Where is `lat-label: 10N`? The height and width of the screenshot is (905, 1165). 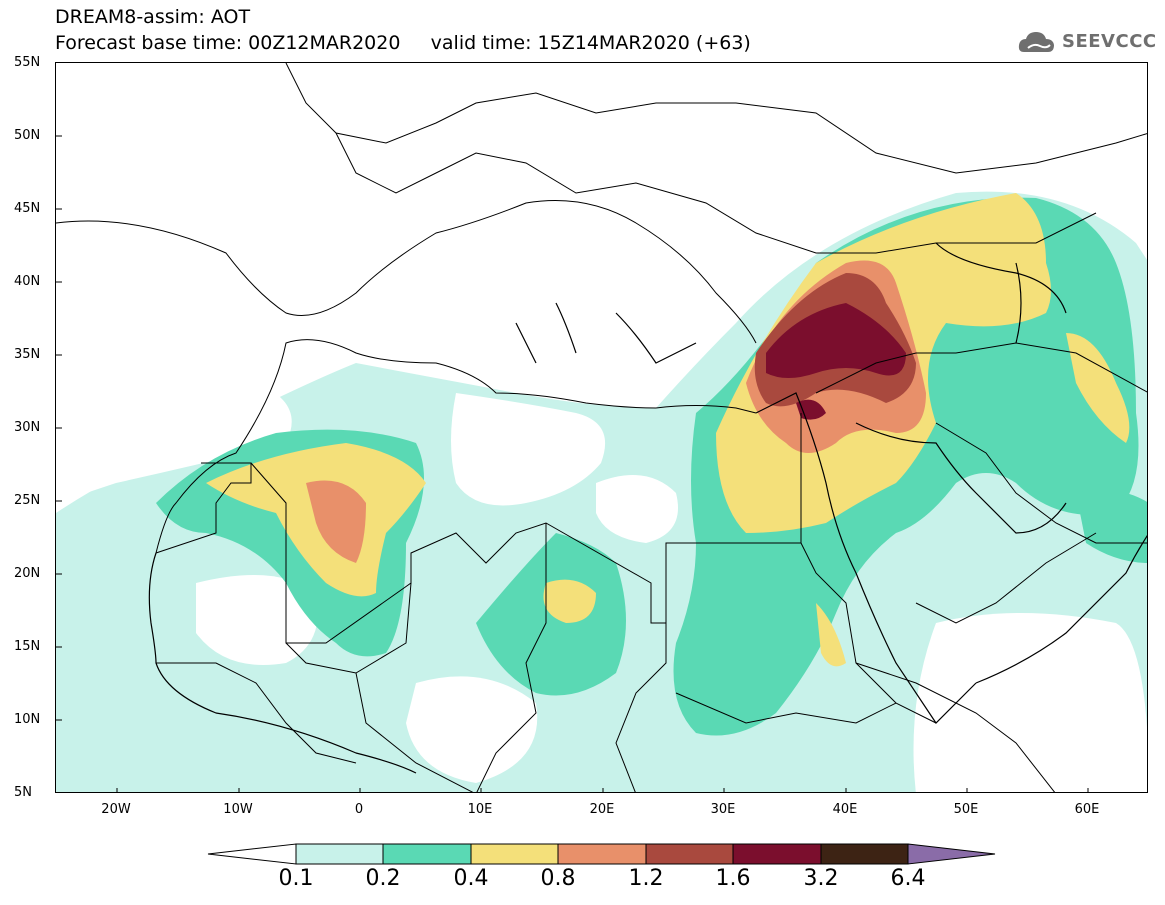
lat-label: 10N is located at coordinates (27, 719).